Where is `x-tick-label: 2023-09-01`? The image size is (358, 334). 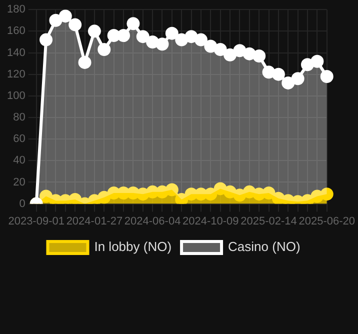
x-tick-label: 2023-09-01 is located at coordinates (36, 221).